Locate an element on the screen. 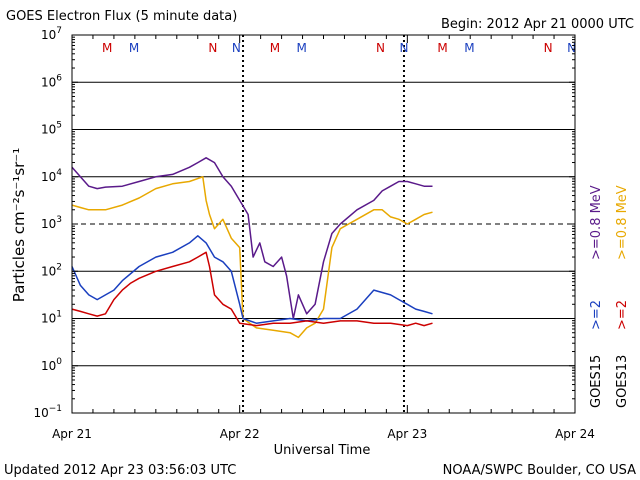  x-axis-label: Universal Time is located at coordinates (322, 450).